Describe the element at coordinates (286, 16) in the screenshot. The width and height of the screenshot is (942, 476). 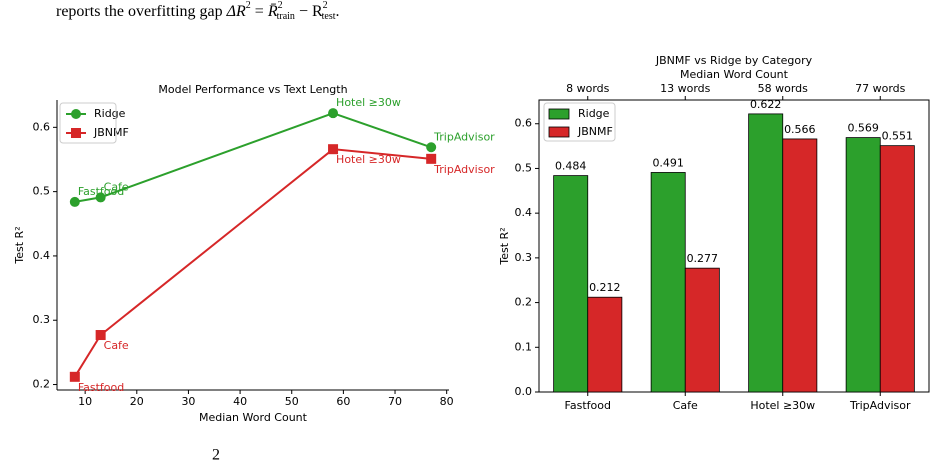
I see `caption-sub: train` at that location.